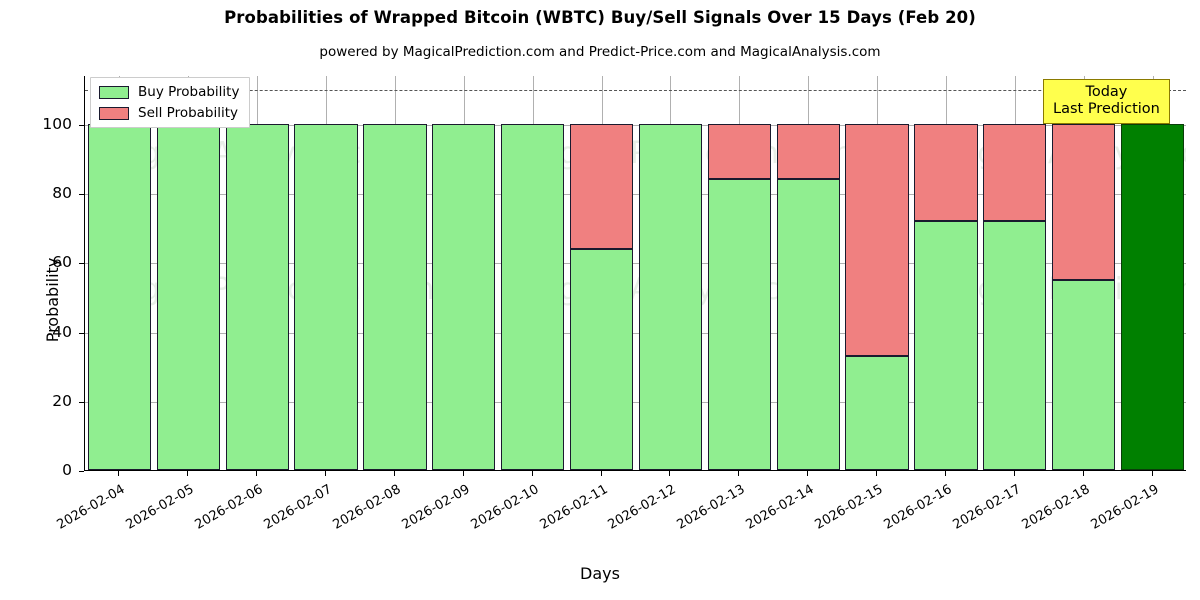 The image size is (1200, 600). Describe the element at coordinates (600, 573) in the screenshot. I see `x-axis-title: Days` at that location.